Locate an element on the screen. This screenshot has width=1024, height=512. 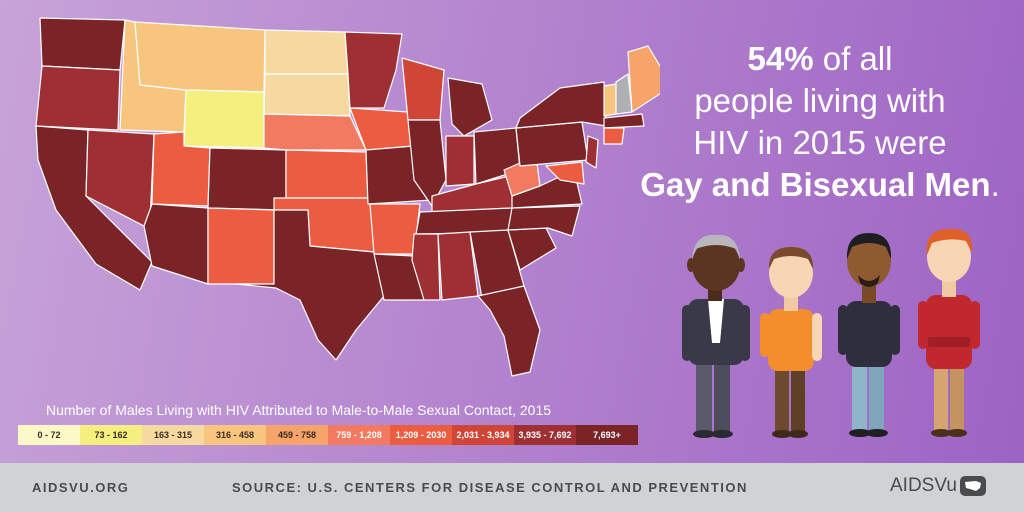
legend-bin: 163 - 315 is located at coordinates (173, 435).